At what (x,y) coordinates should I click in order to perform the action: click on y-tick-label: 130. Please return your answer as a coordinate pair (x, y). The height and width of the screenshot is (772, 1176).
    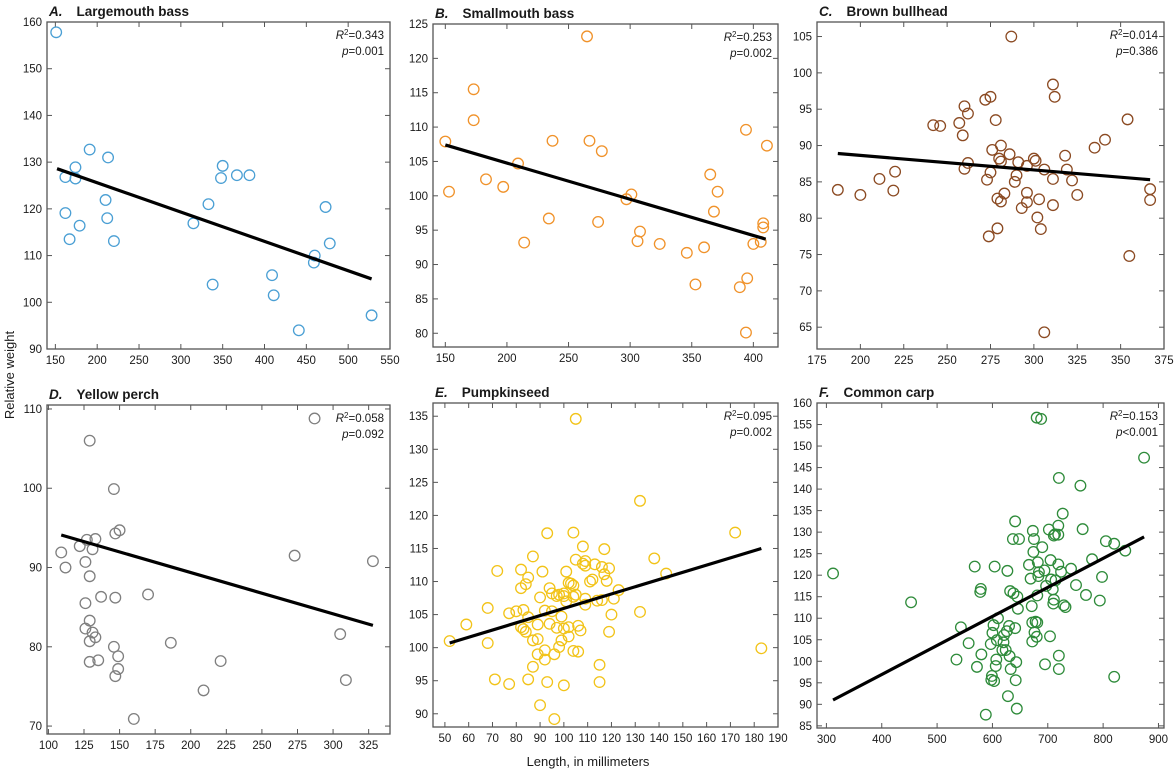
    Looking at the image, I should click on (418, 450).